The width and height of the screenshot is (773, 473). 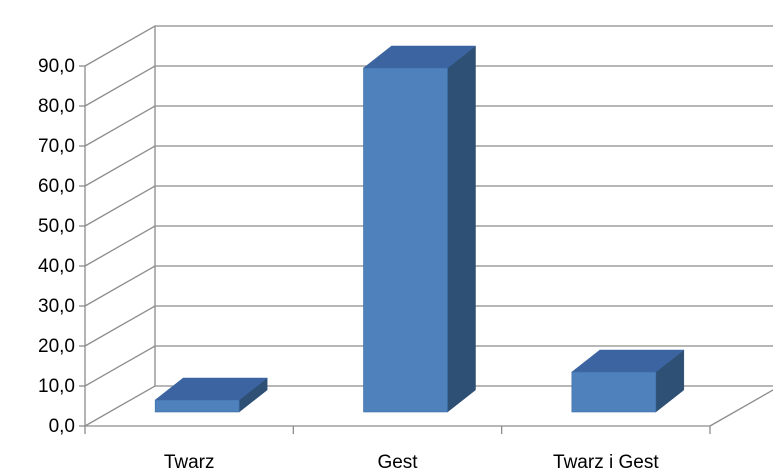 I want to click on bar-side-face, so click(x=461, y=229).